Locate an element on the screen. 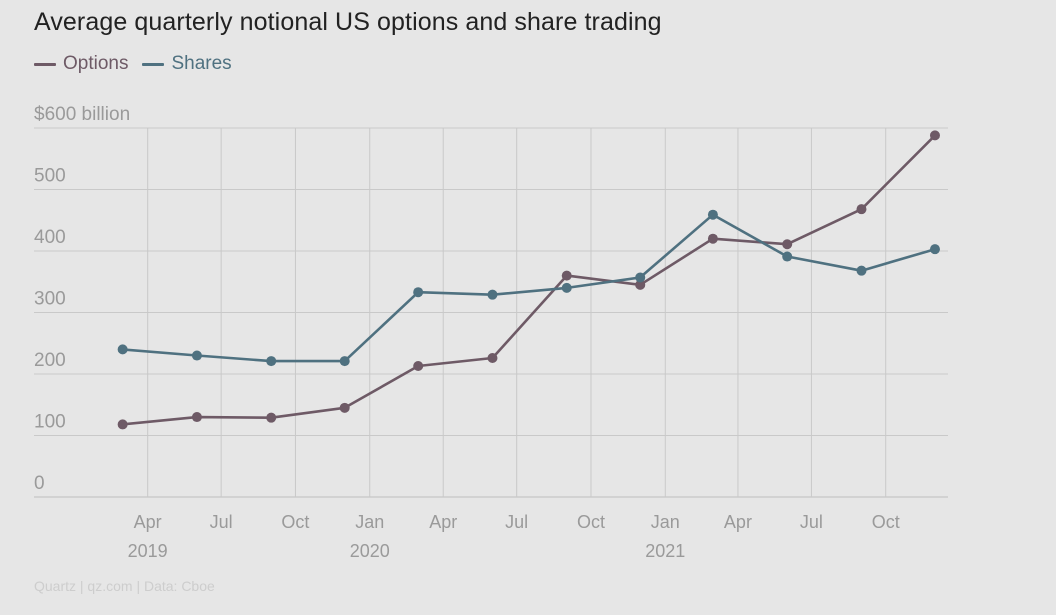  legend-label-shares: Shares is located at coordinates (201, 63).